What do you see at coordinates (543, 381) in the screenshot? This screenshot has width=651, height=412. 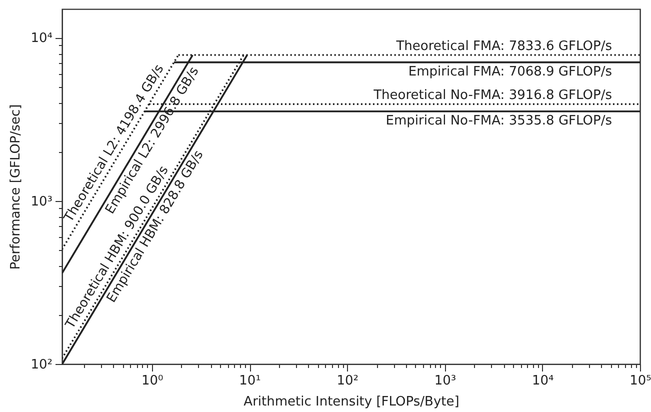 I see `x-tick-label: 10⁴` at bounding box center [543, 381].